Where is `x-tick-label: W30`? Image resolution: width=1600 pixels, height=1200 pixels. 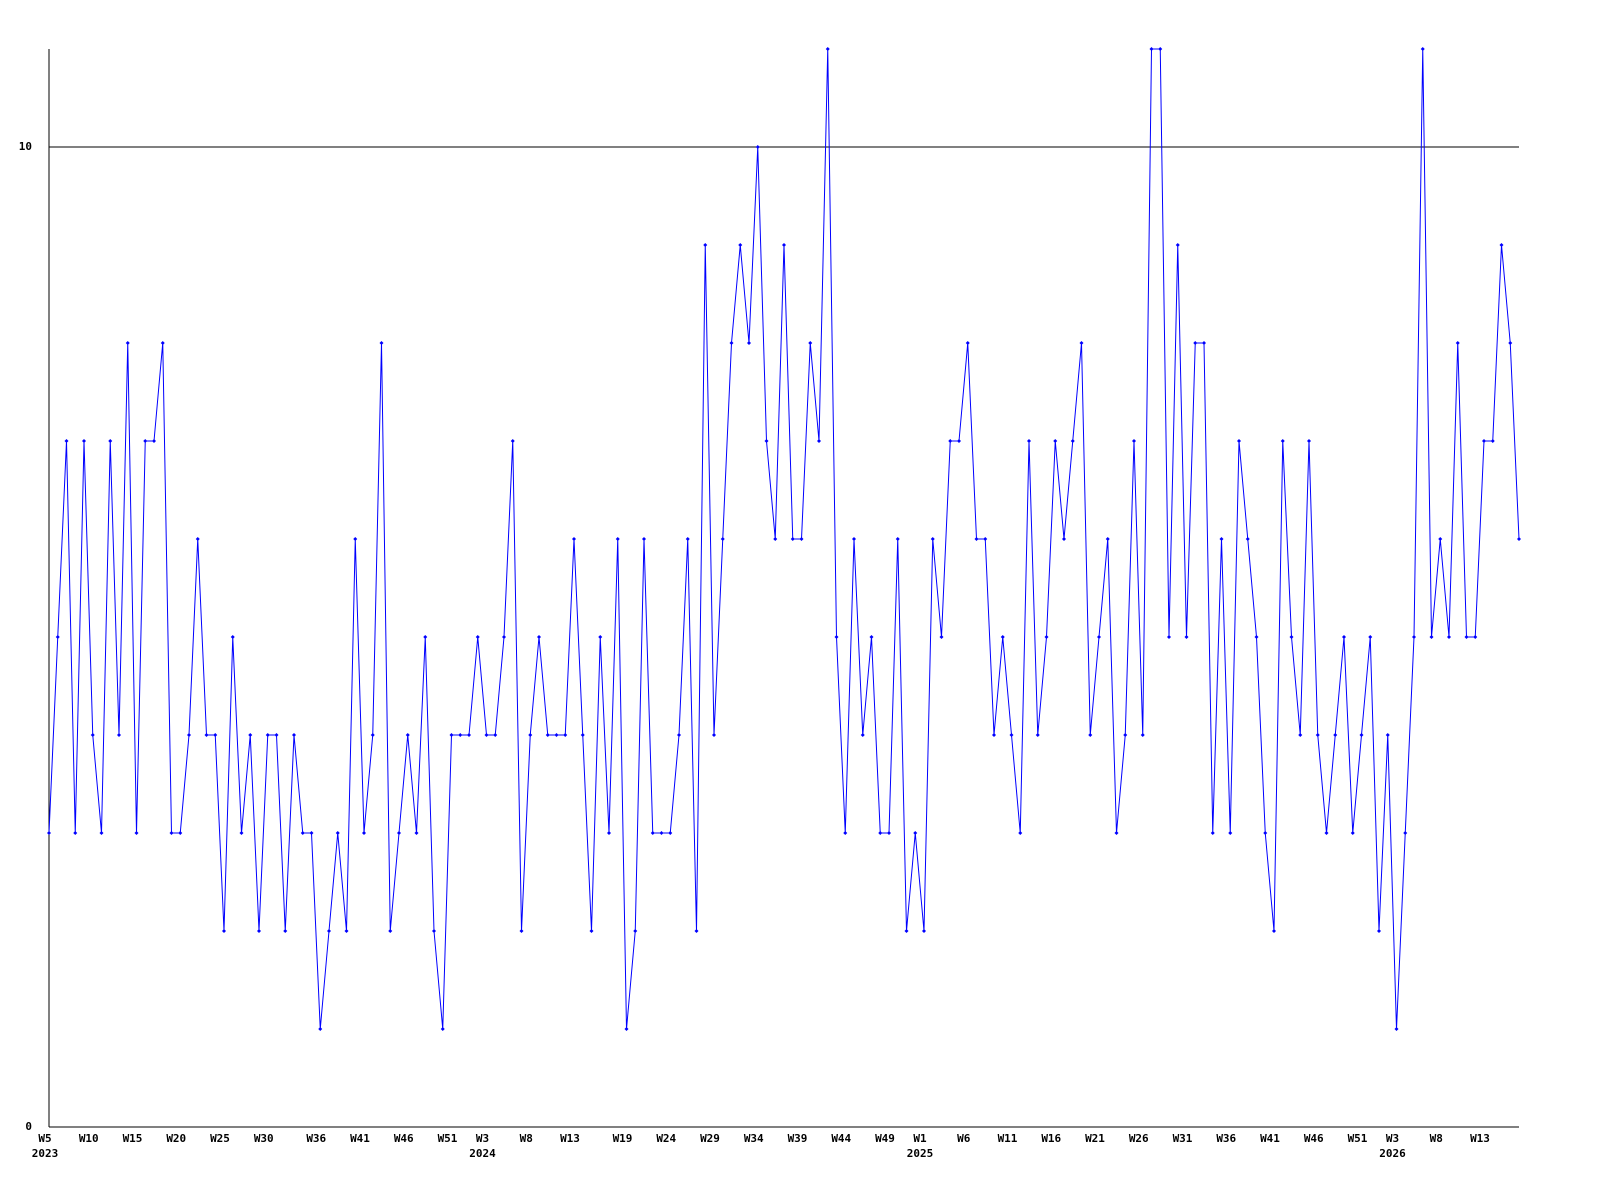 x-tick-label: W30 is located at coordinates (264, 1138).